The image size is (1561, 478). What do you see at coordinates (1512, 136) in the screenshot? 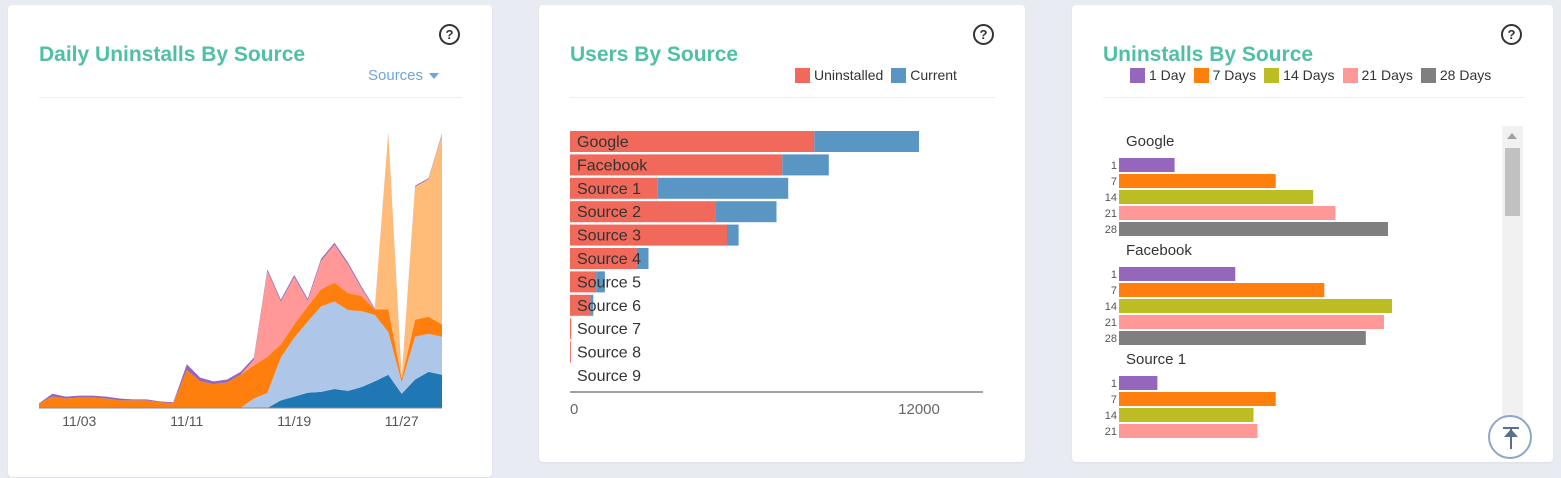
I see `scroll-up-arrow-icon` at bounding box center [1512, 136].